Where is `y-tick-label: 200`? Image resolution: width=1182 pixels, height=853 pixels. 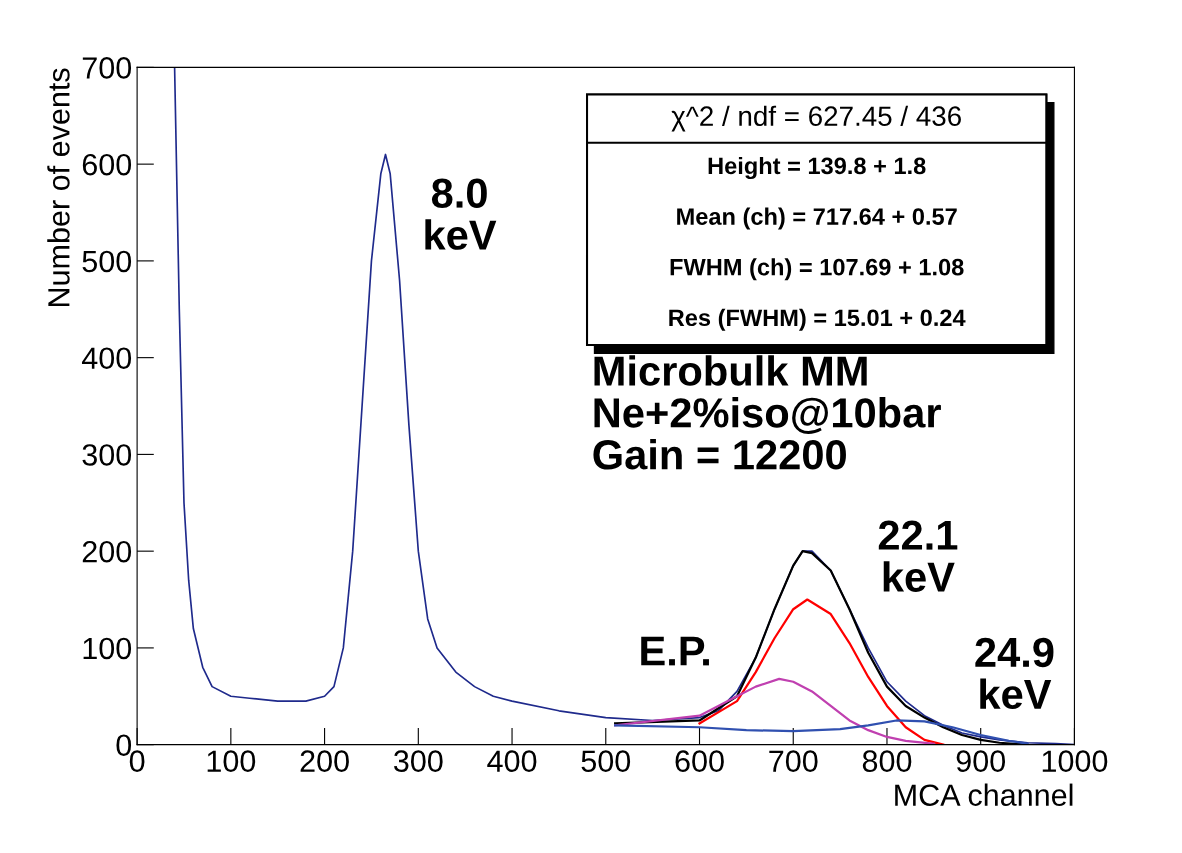 y-tick-label: 200 is located at coordinates (107, 551).